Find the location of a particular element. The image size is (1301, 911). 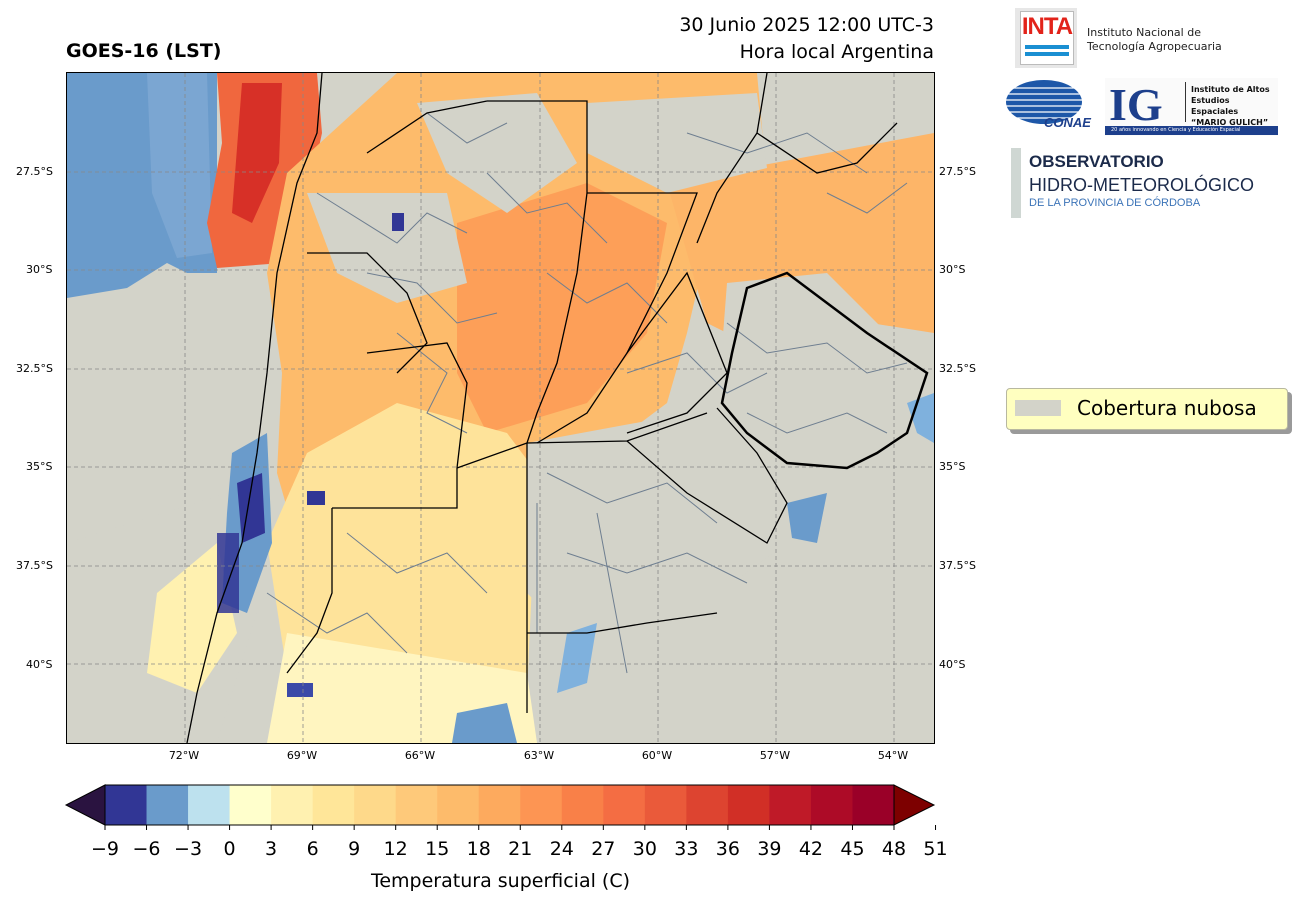

colorbar-tick-label: 45 is located at coordinates (852, 849).